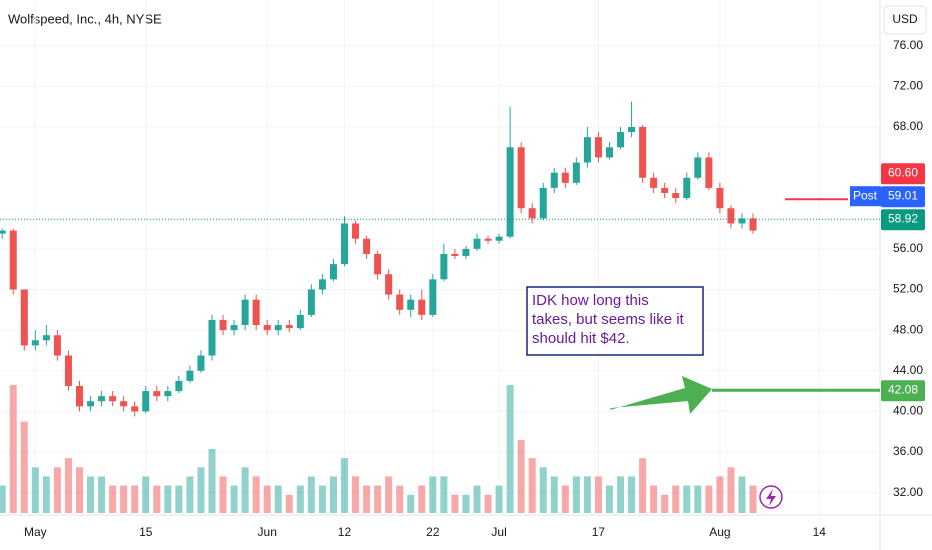 This screenshot has height=550, width=932. I want to click on currency-button, so click(905, 20).